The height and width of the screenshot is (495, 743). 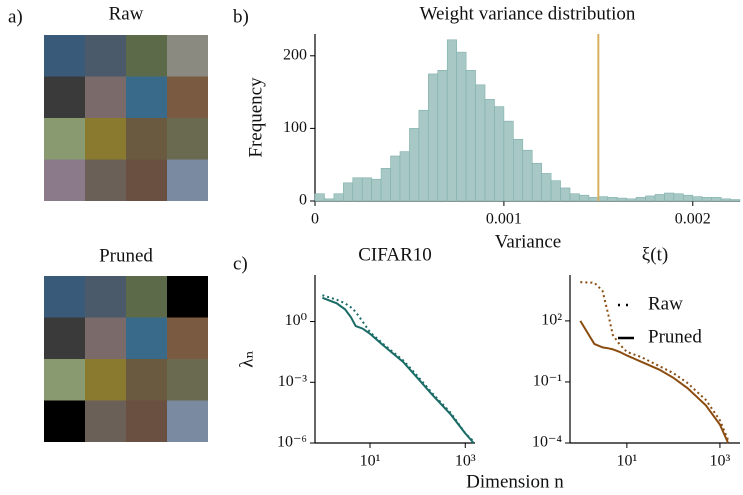 I want to click on y-tick-label: 10⁰, so click(x=296, y=320).